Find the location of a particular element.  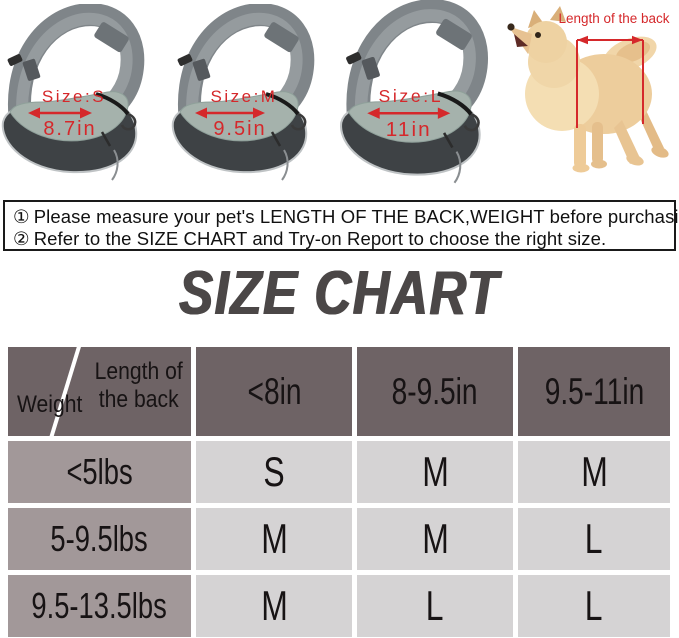

size-label: Size:M is located at coordinates (244, 96).